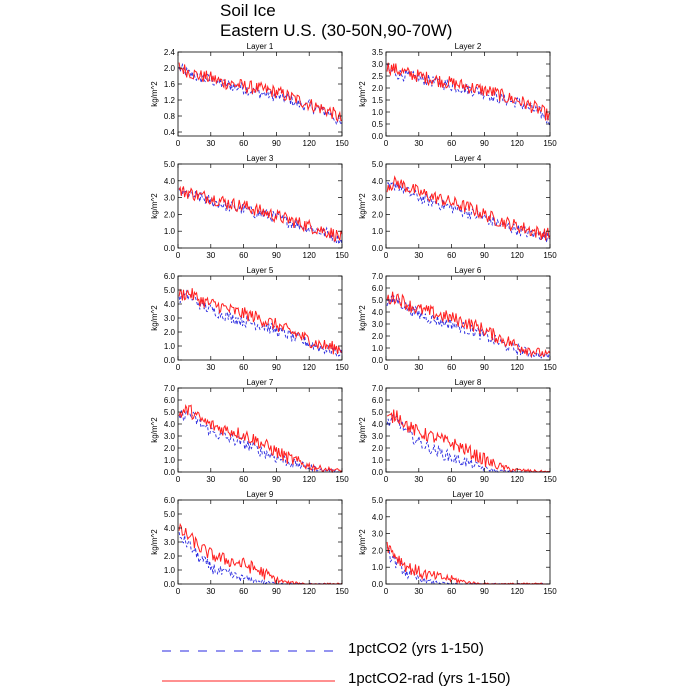 The image size is (700, 700). Describe the element at coordinates (170, 132) in the screenshot. I see `y-tick-label: 0.4` at that location.